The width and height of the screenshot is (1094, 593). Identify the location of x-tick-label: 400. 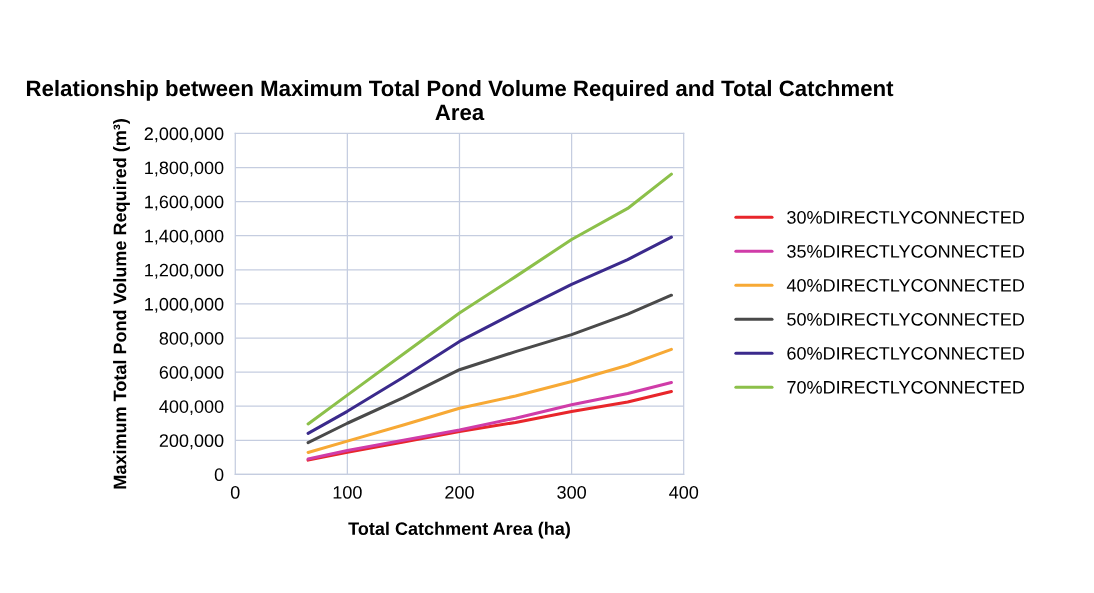
(684, 492).